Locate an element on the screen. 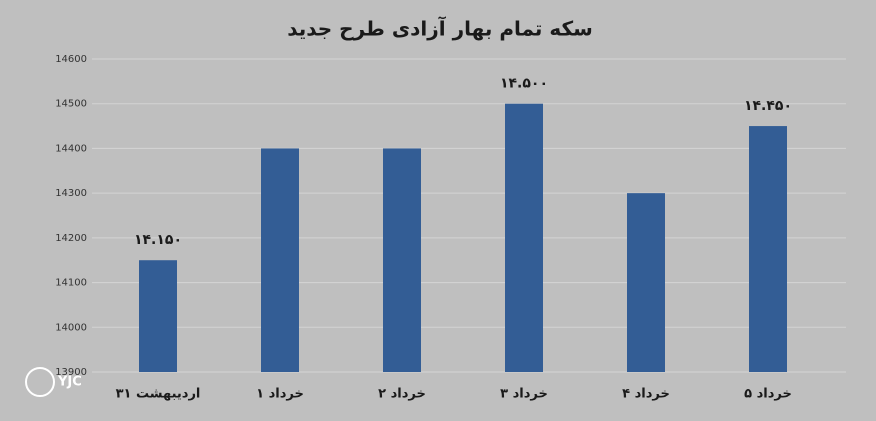  x-tick-label: ۴ خرداد is located at coordinates (646, 394).